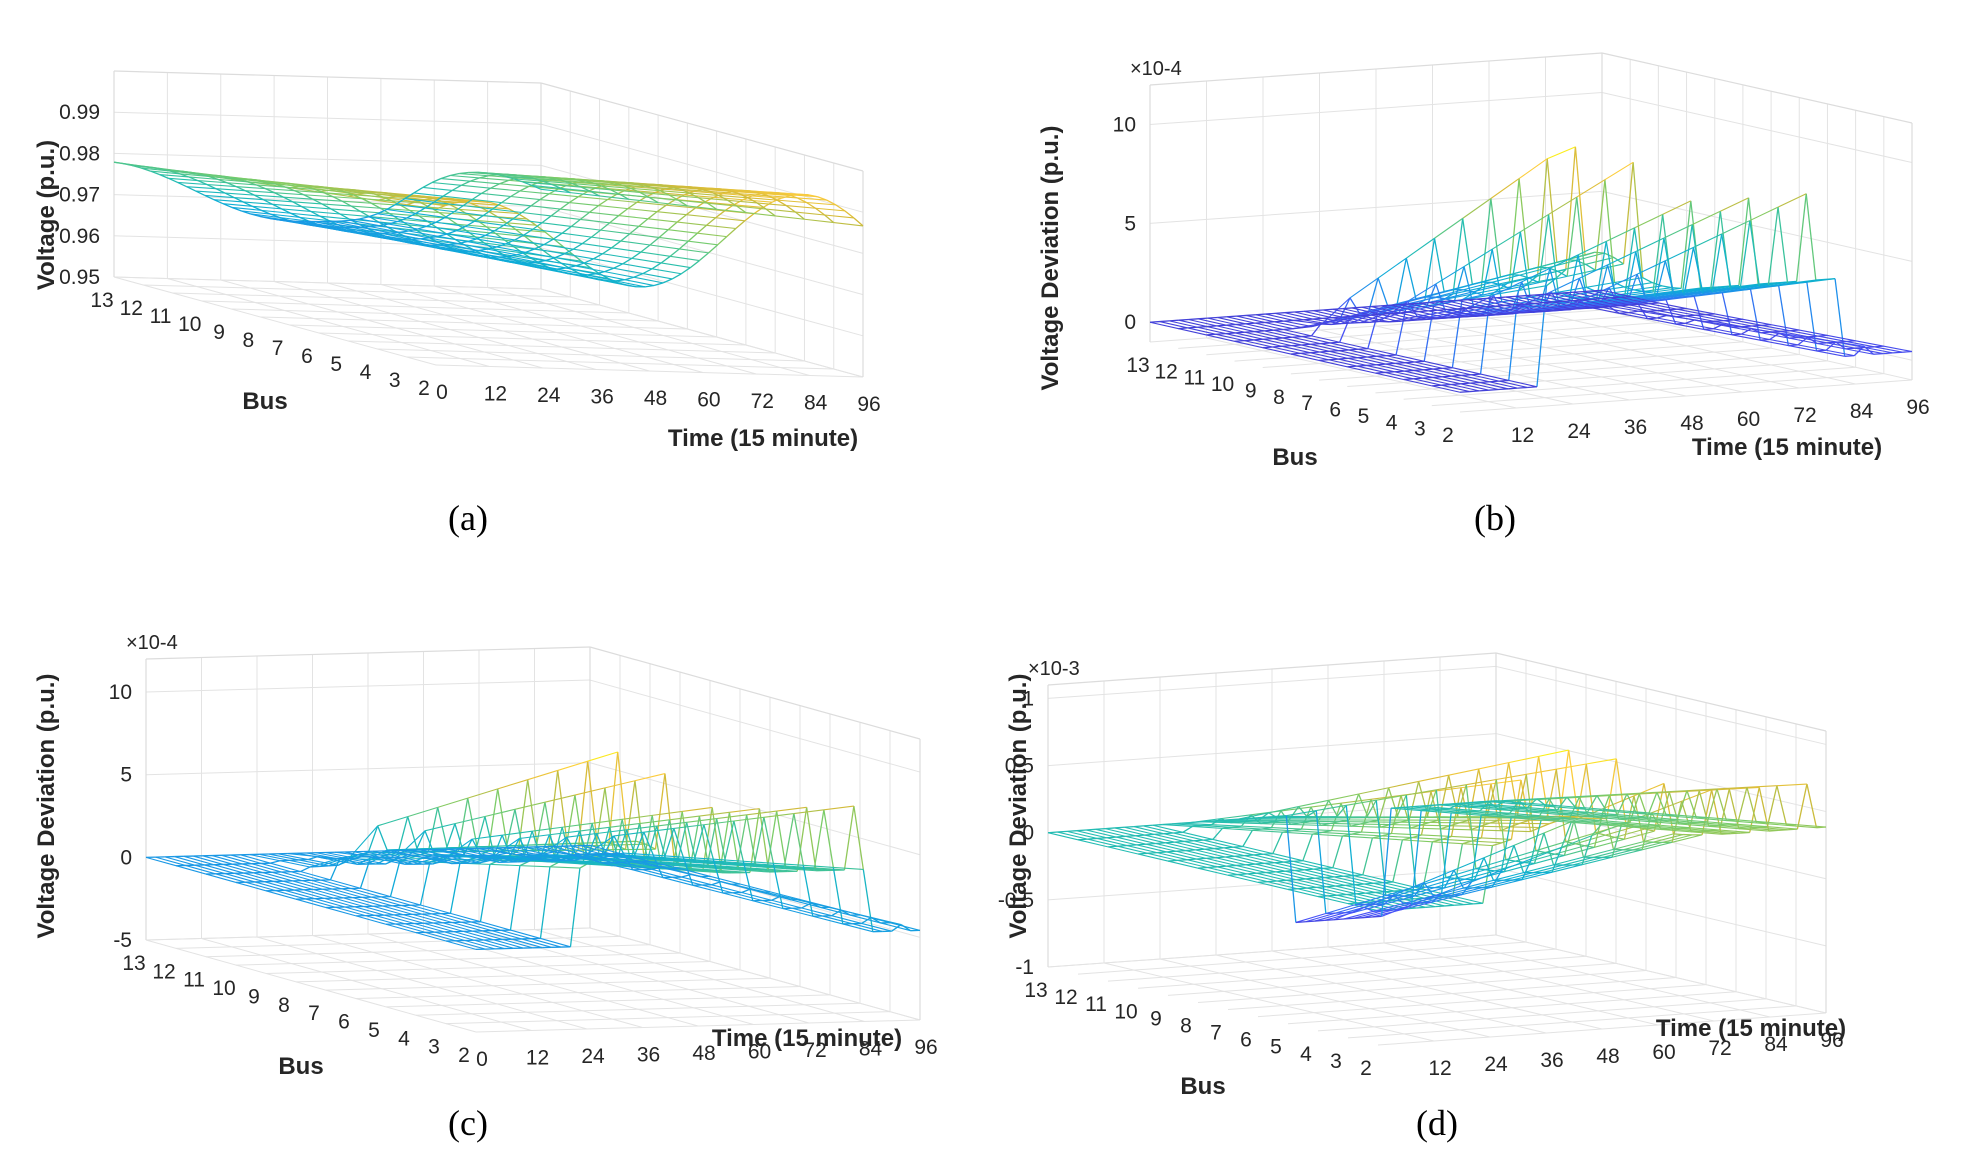  What do you see at coordinates (300, 1066) in the screenshot?
I see `y-axis-label: Bus` at bounding box center [300, 1066].